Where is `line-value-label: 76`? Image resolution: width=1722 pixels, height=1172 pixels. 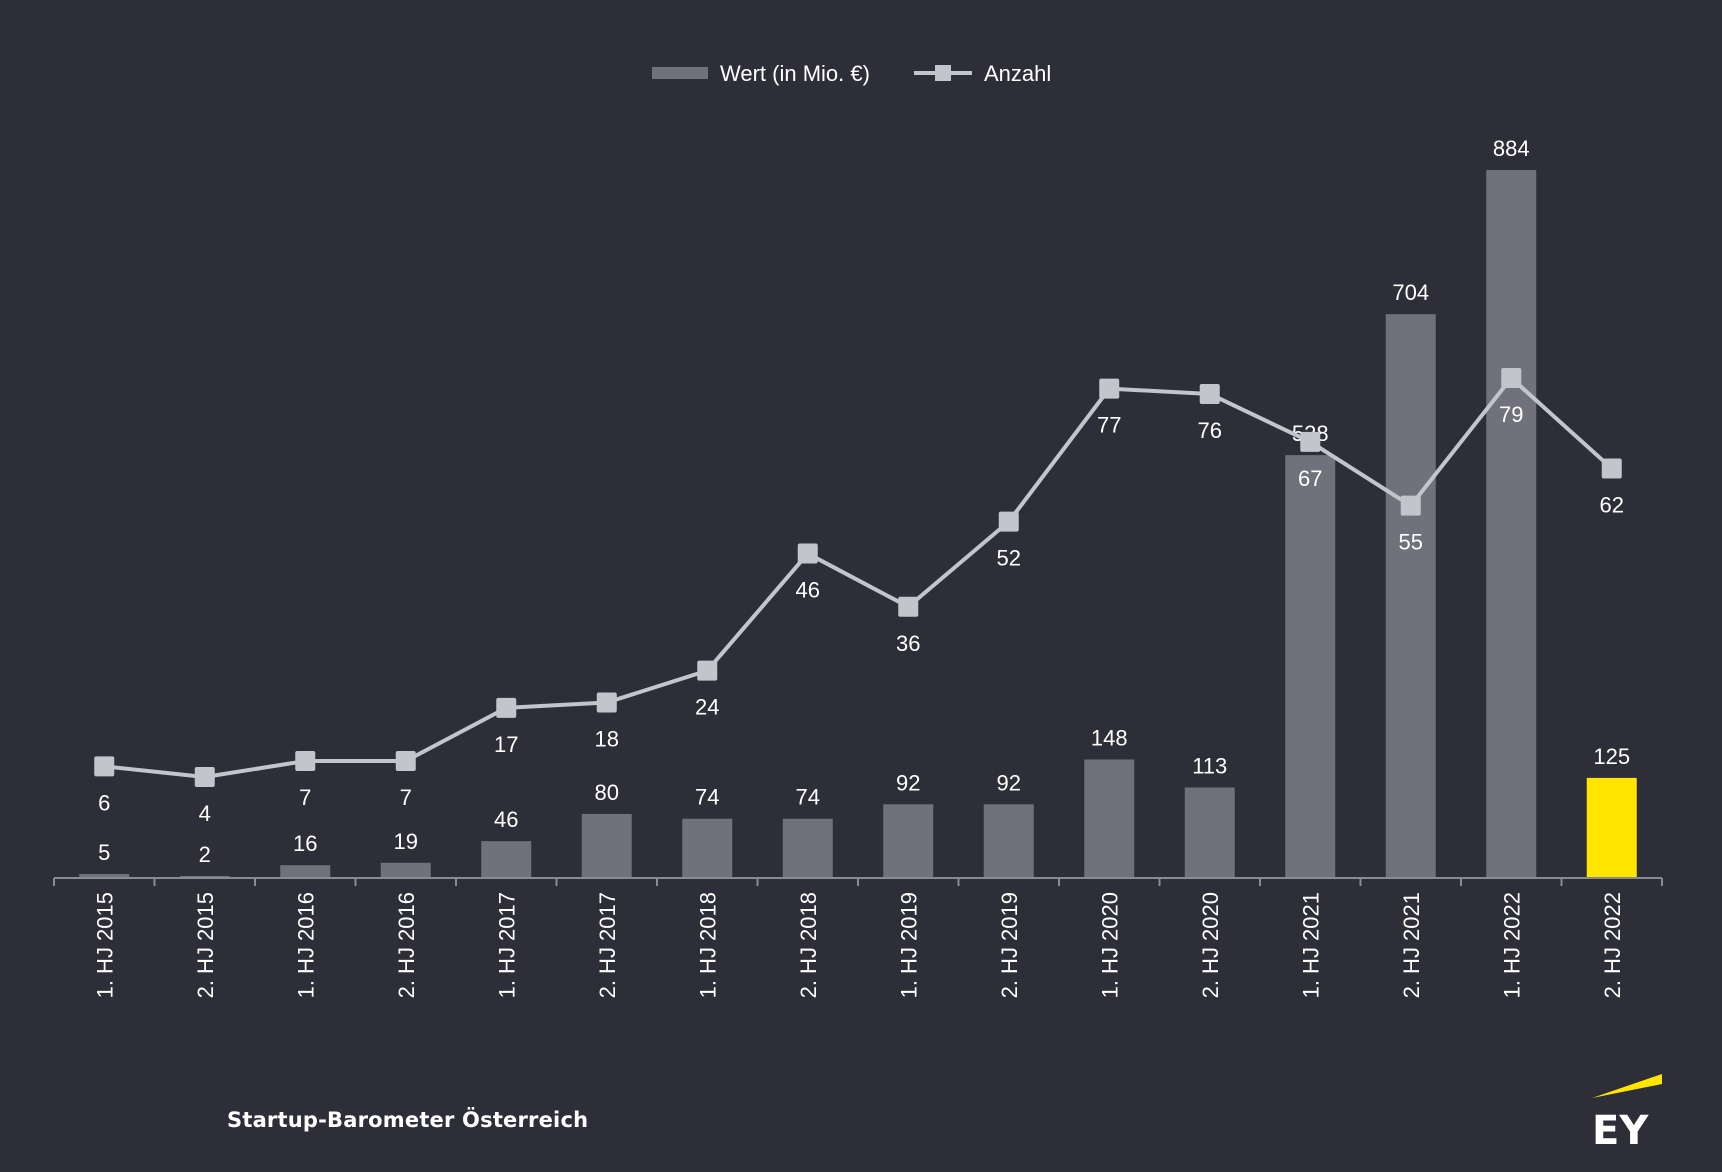
line-value-label: 76 is located at coordinates (1210, 430).